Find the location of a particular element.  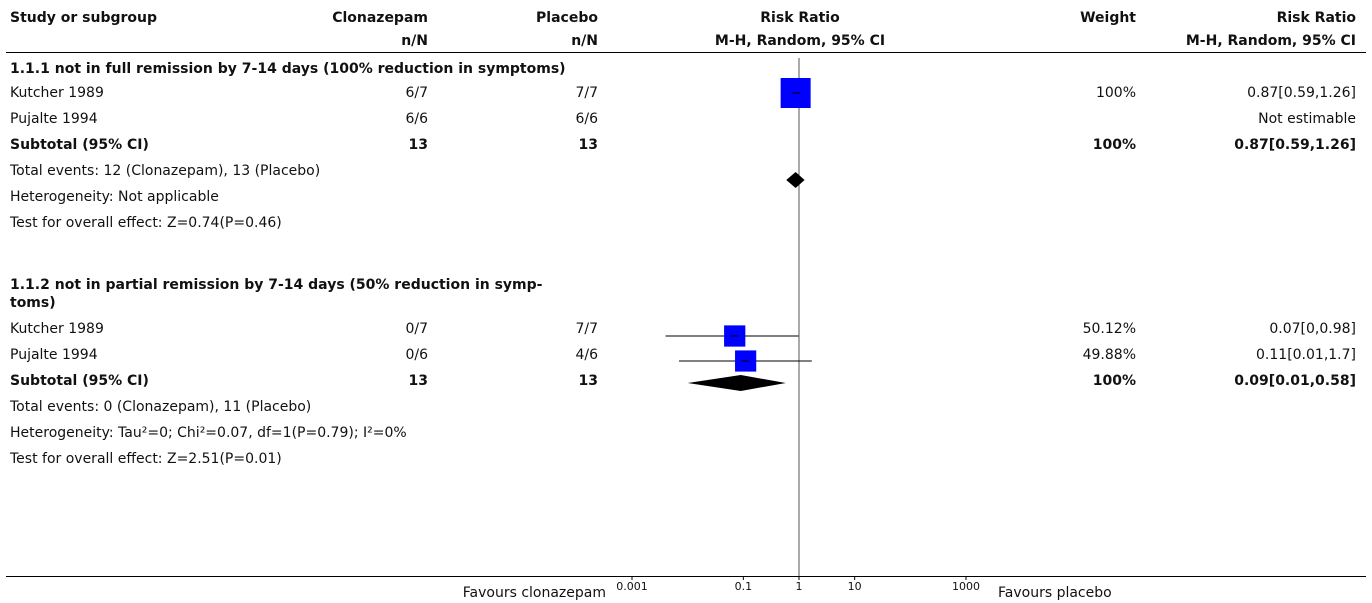

col-placebo-header: Placebo is located at coordinates (567, 18).